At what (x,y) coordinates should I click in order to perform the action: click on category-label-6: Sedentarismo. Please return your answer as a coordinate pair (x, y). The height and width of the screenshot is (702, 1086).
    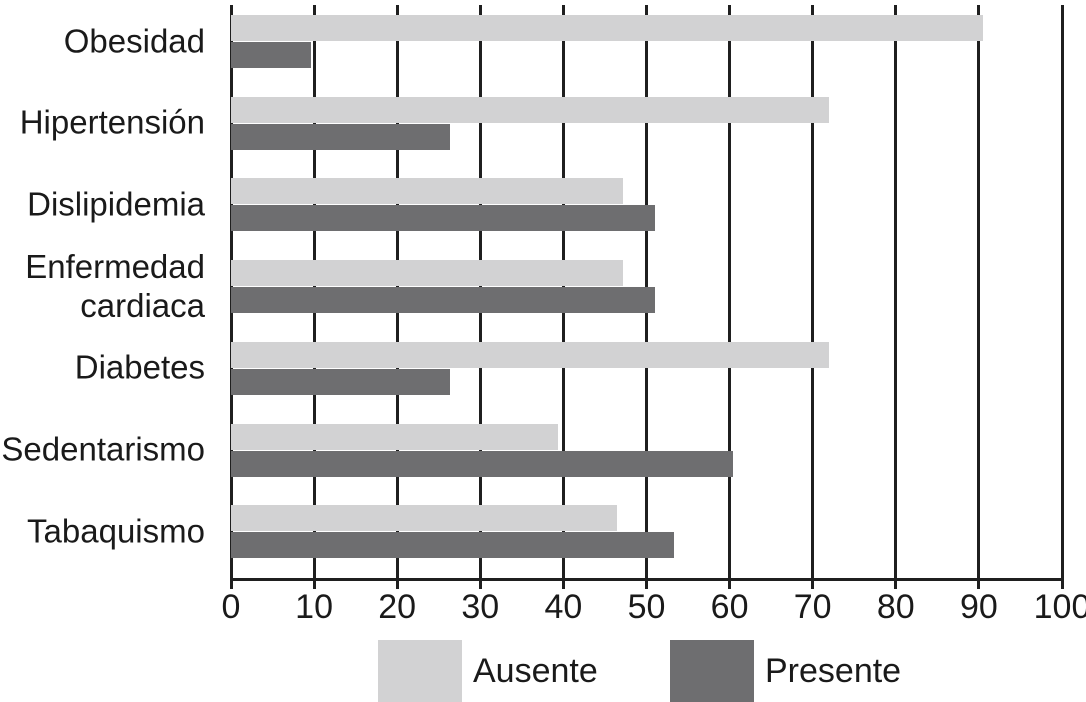
    Looking at the image, I should click on (103, 449).